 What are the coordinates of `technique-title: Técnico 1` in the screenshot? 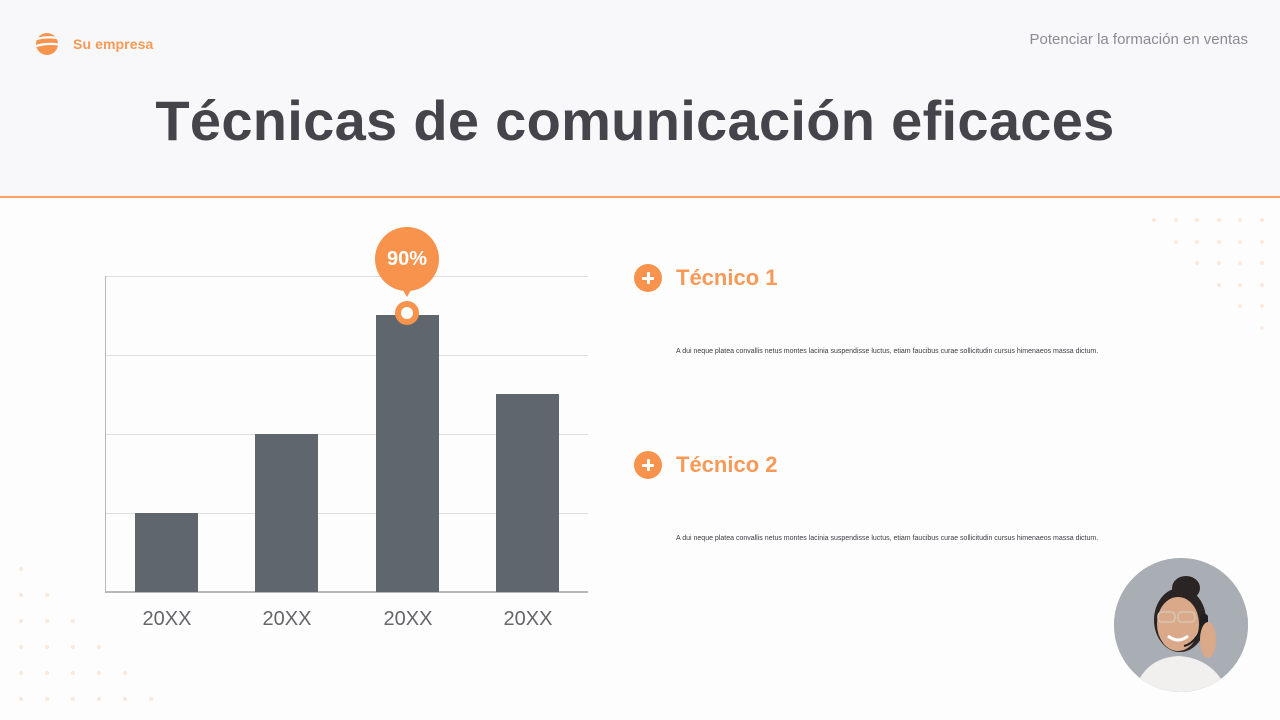 It's located at (727, 277).